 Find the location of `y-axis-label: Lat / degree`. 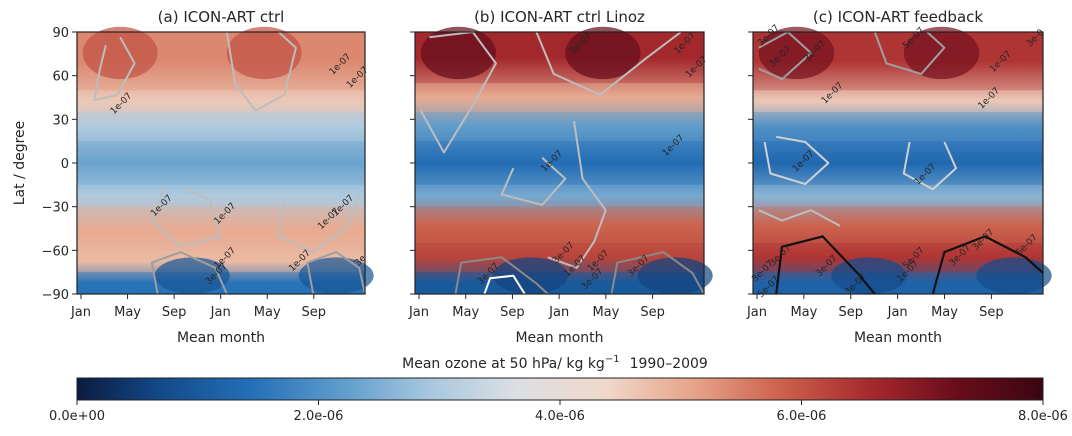

y-axis-label: Lat / degree is located at coordinates (20, 163).